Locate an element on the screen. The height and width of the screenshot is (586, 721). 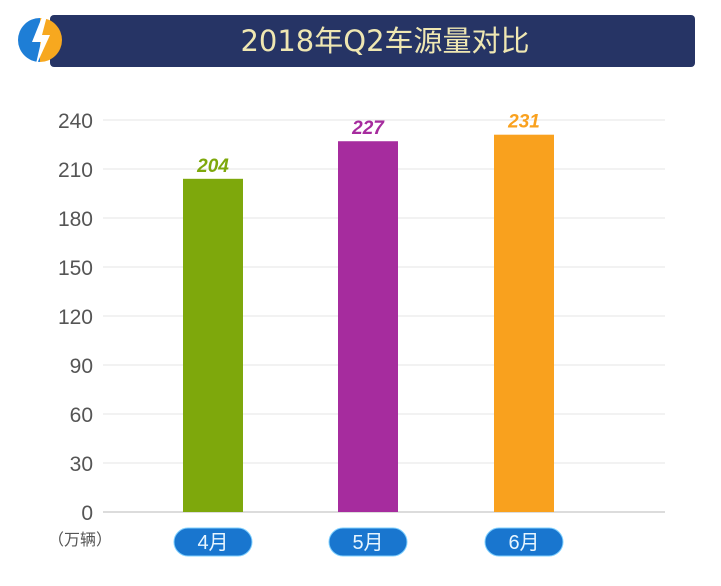
header: 2018年Q2车源量对比 is located at coordinates (356, 40).